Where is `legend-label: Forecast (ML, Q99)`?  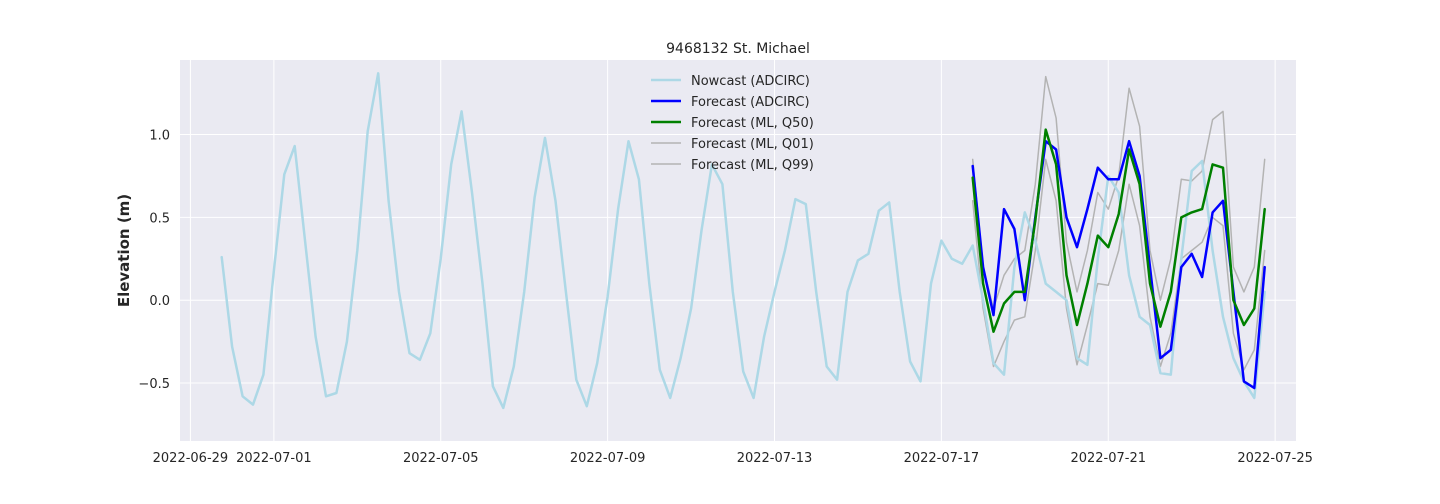
legend-label: Forecast (ML, Q99) is located at coordinates (752, 165).